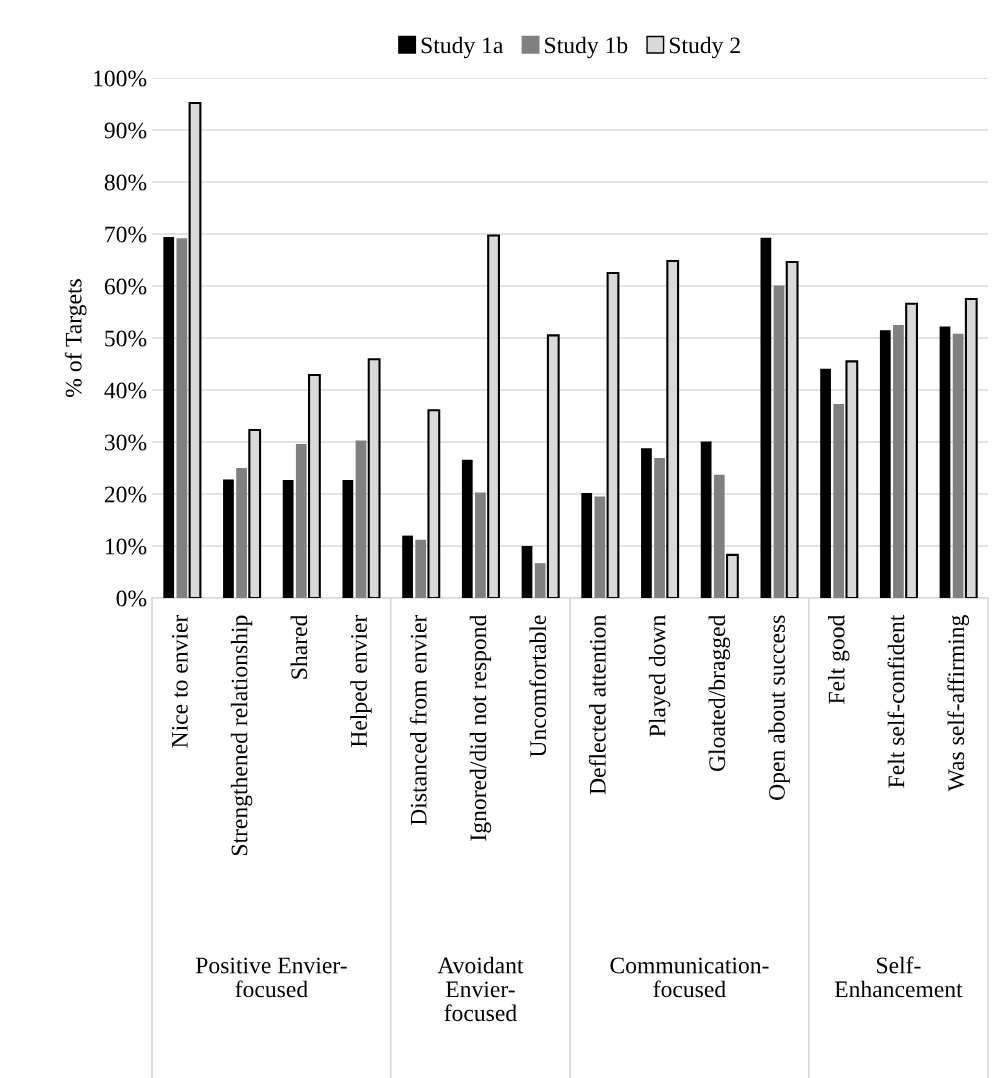 The width and height of the screenshot is (992, 1078). I want to click on x-tick-label: Ignored/did not respond, so click(480, 727).